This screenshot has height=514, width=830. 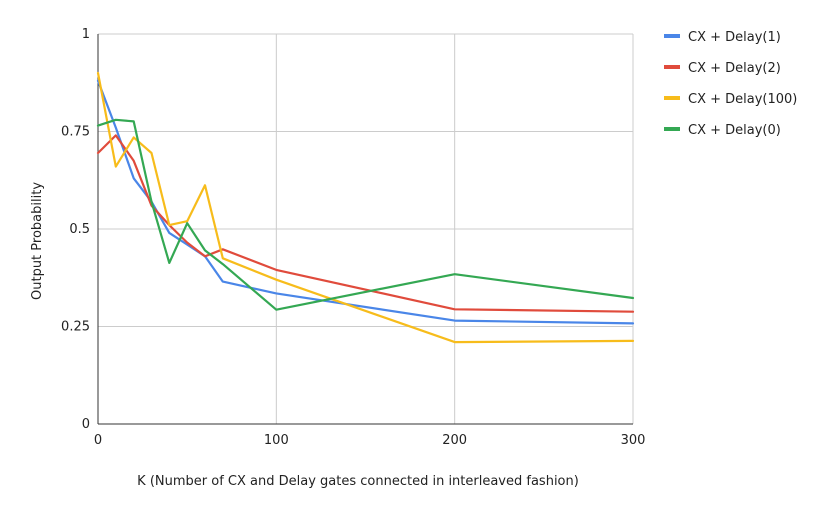 What do you see at coordinates (633, 440) in the screenshot?
I see `x-tick-label: 300` at bounding box center [633, 440].